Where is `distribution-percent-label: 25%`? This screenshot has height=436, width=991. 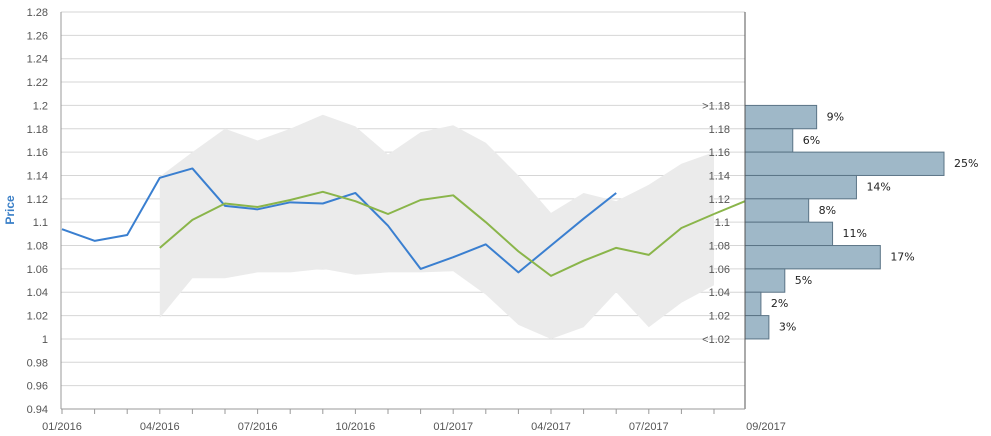 distribution-percent-label: 25% is located at coordinates (966, 163).